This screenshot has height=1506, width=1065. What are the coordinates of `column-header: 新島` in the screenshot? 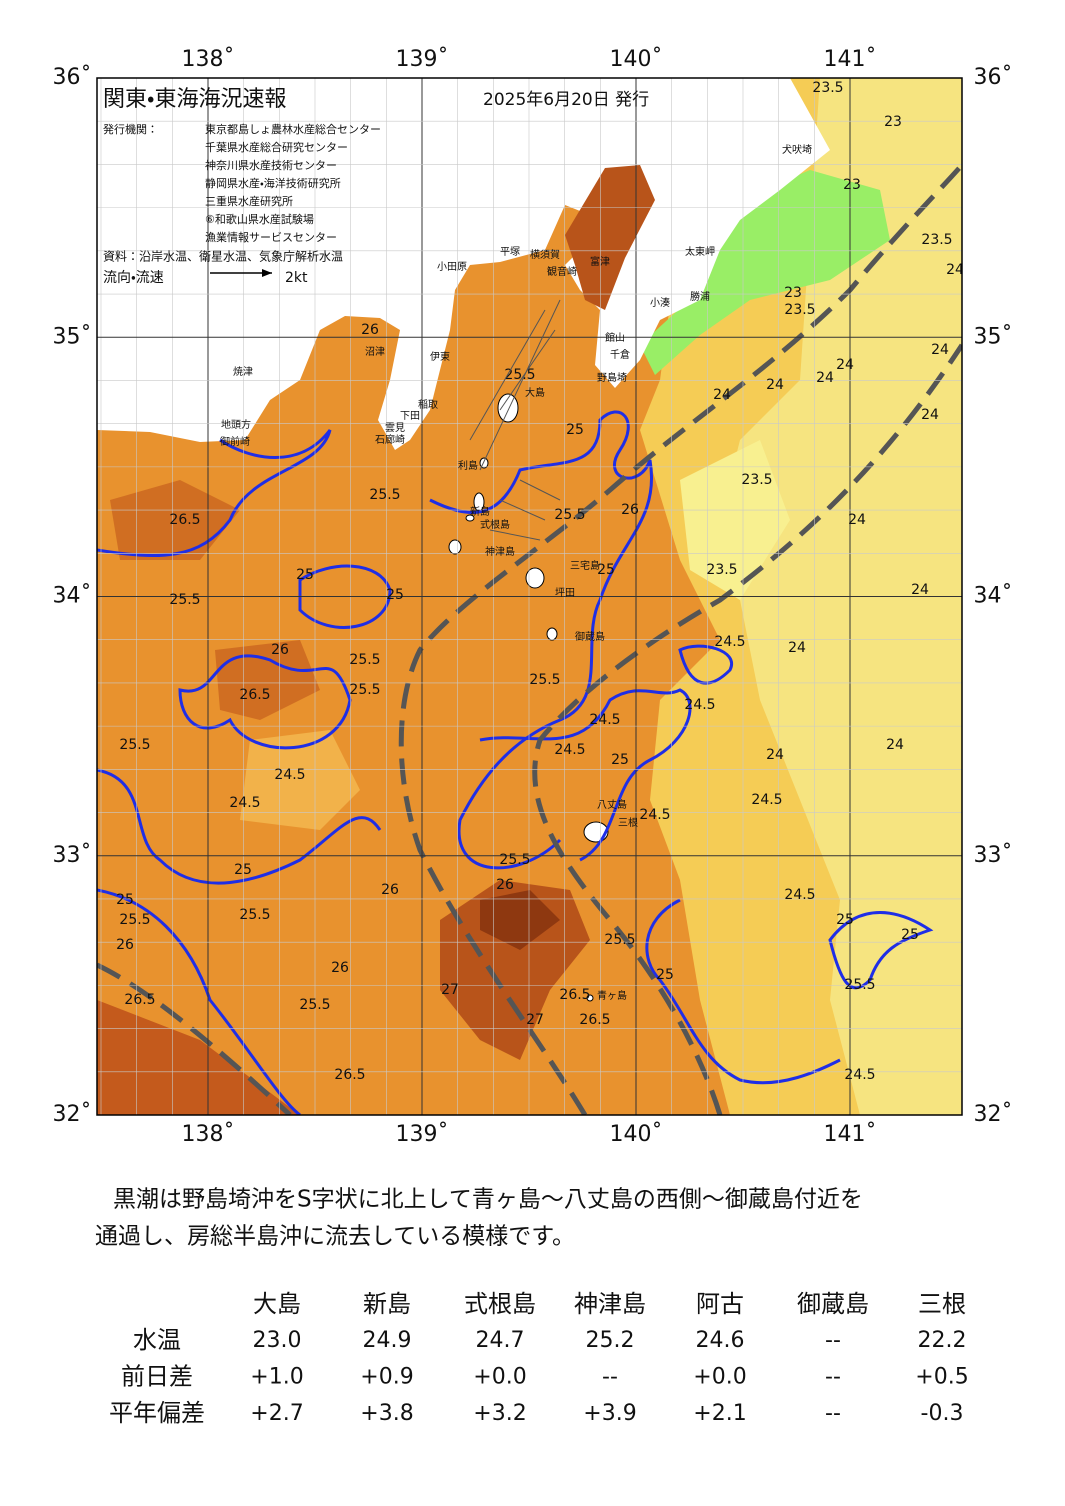 It's located at (387, 1304).